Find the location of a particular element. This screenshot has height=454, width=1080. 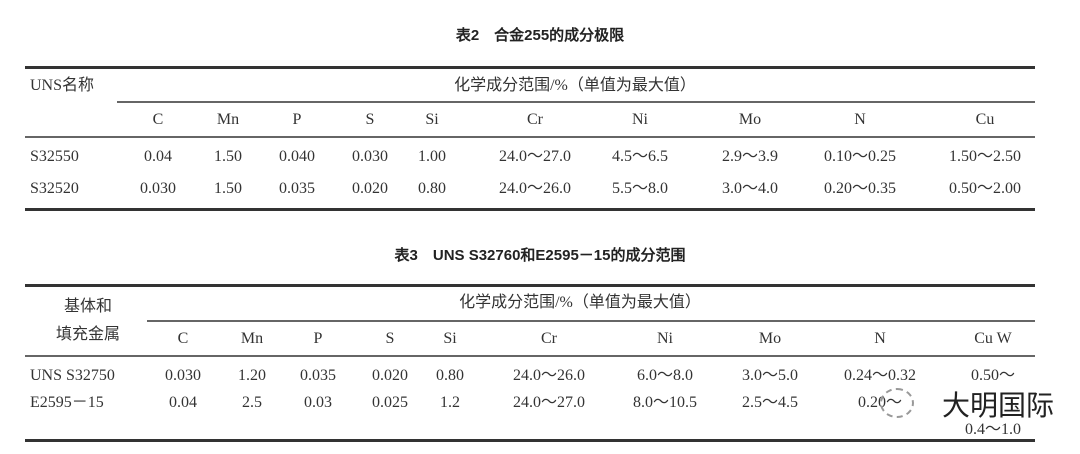

table-cell: 8.0～10.5 is located at coordinates (665, 402).